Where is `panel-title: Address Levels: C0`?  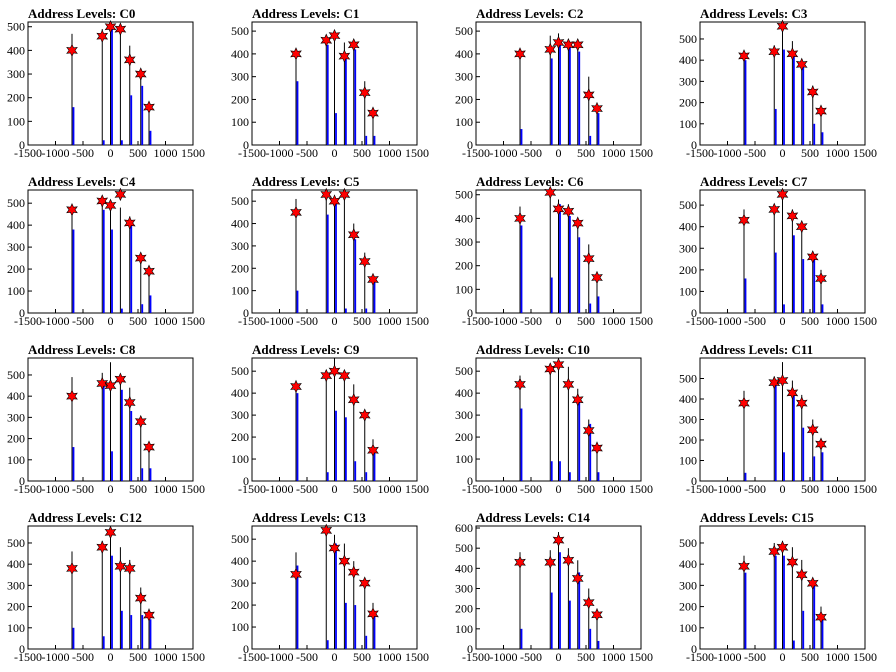
panel-title: Address Levels: C0 is located at coordinates (81, 13).